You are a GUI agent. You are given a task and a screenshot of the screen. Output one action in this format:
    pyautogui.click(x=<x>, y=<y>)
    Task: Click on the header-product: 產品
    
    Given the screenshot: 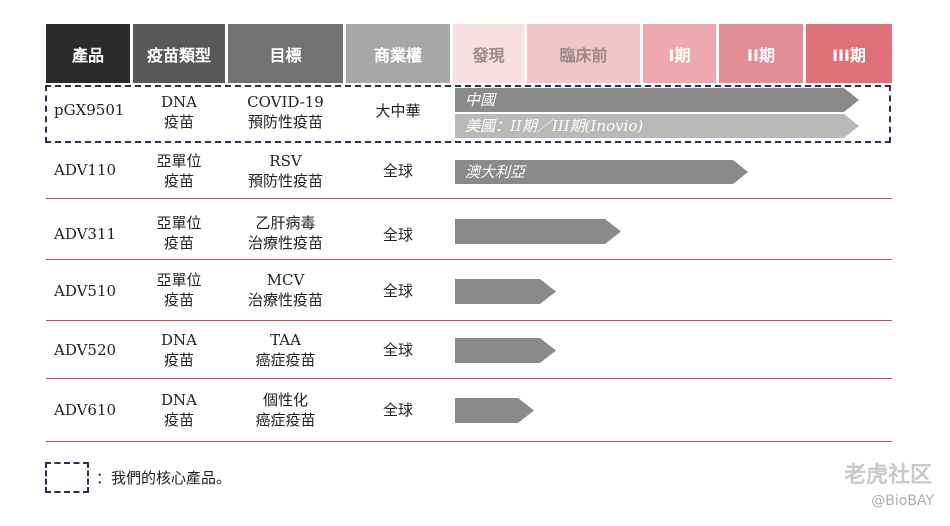 What is the action you would take?
    pyautogui.click(x=88, y=53)
    